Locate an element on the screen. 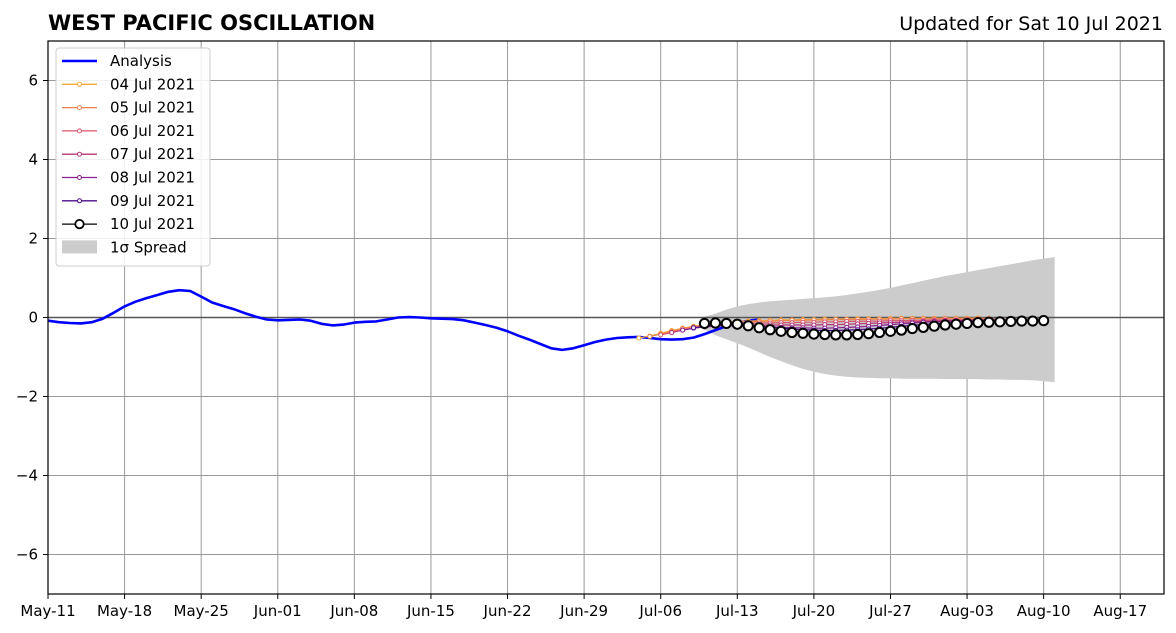 The width and height of the screenshot is (1176, 633). x-tick-label: Aug-03 is located at coordinates (967, 611).